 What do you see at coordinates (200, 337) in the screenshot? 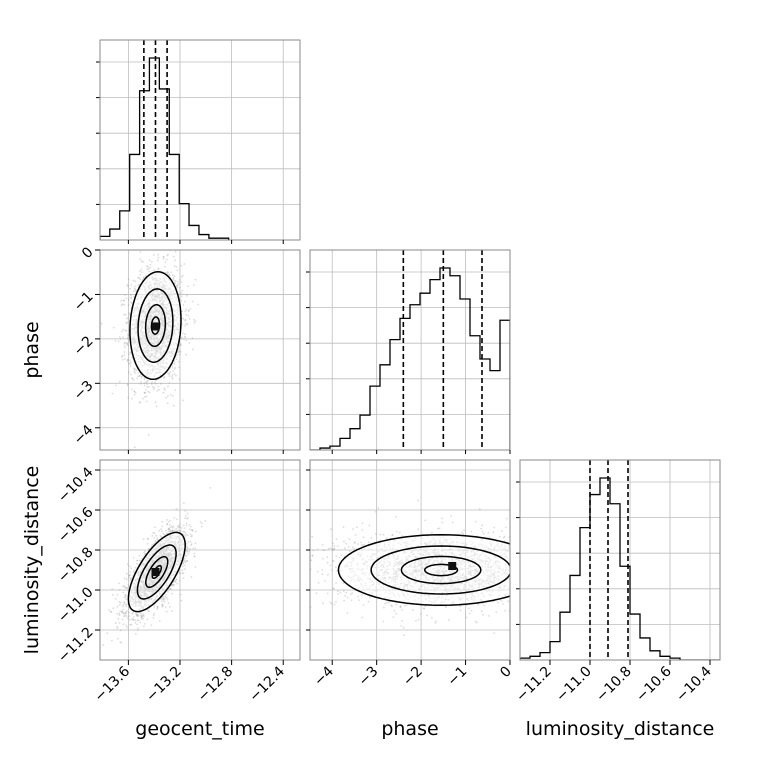
I see `density-geocent-time-vs-phase` at bounding box center [200, 337].